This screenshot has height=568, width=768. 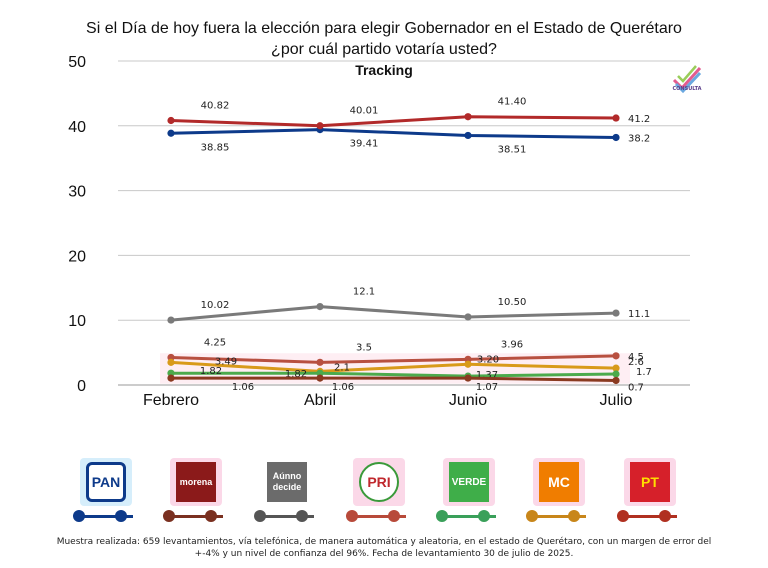 I want to click on pri-logo-icon: PRI, so click(x=379, y=482).